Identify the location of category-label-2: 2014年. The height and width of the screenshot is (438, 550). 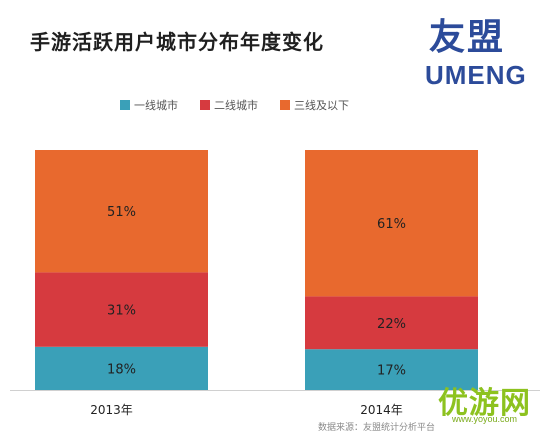
(381, 410).